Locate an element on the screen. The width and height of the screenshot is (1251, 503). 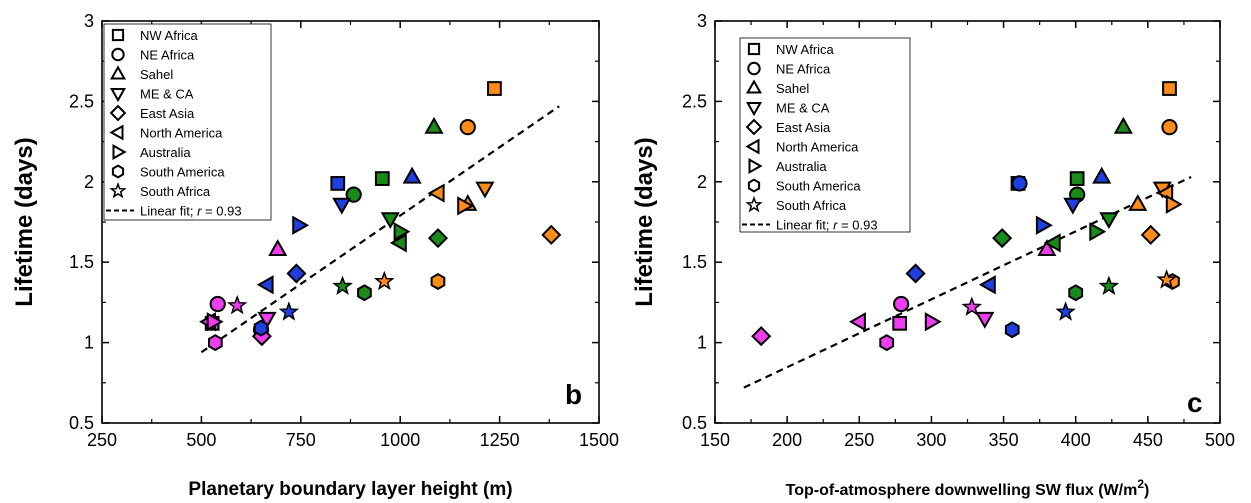
data-point-diamond-magenta is located at coordinates (761, 336).